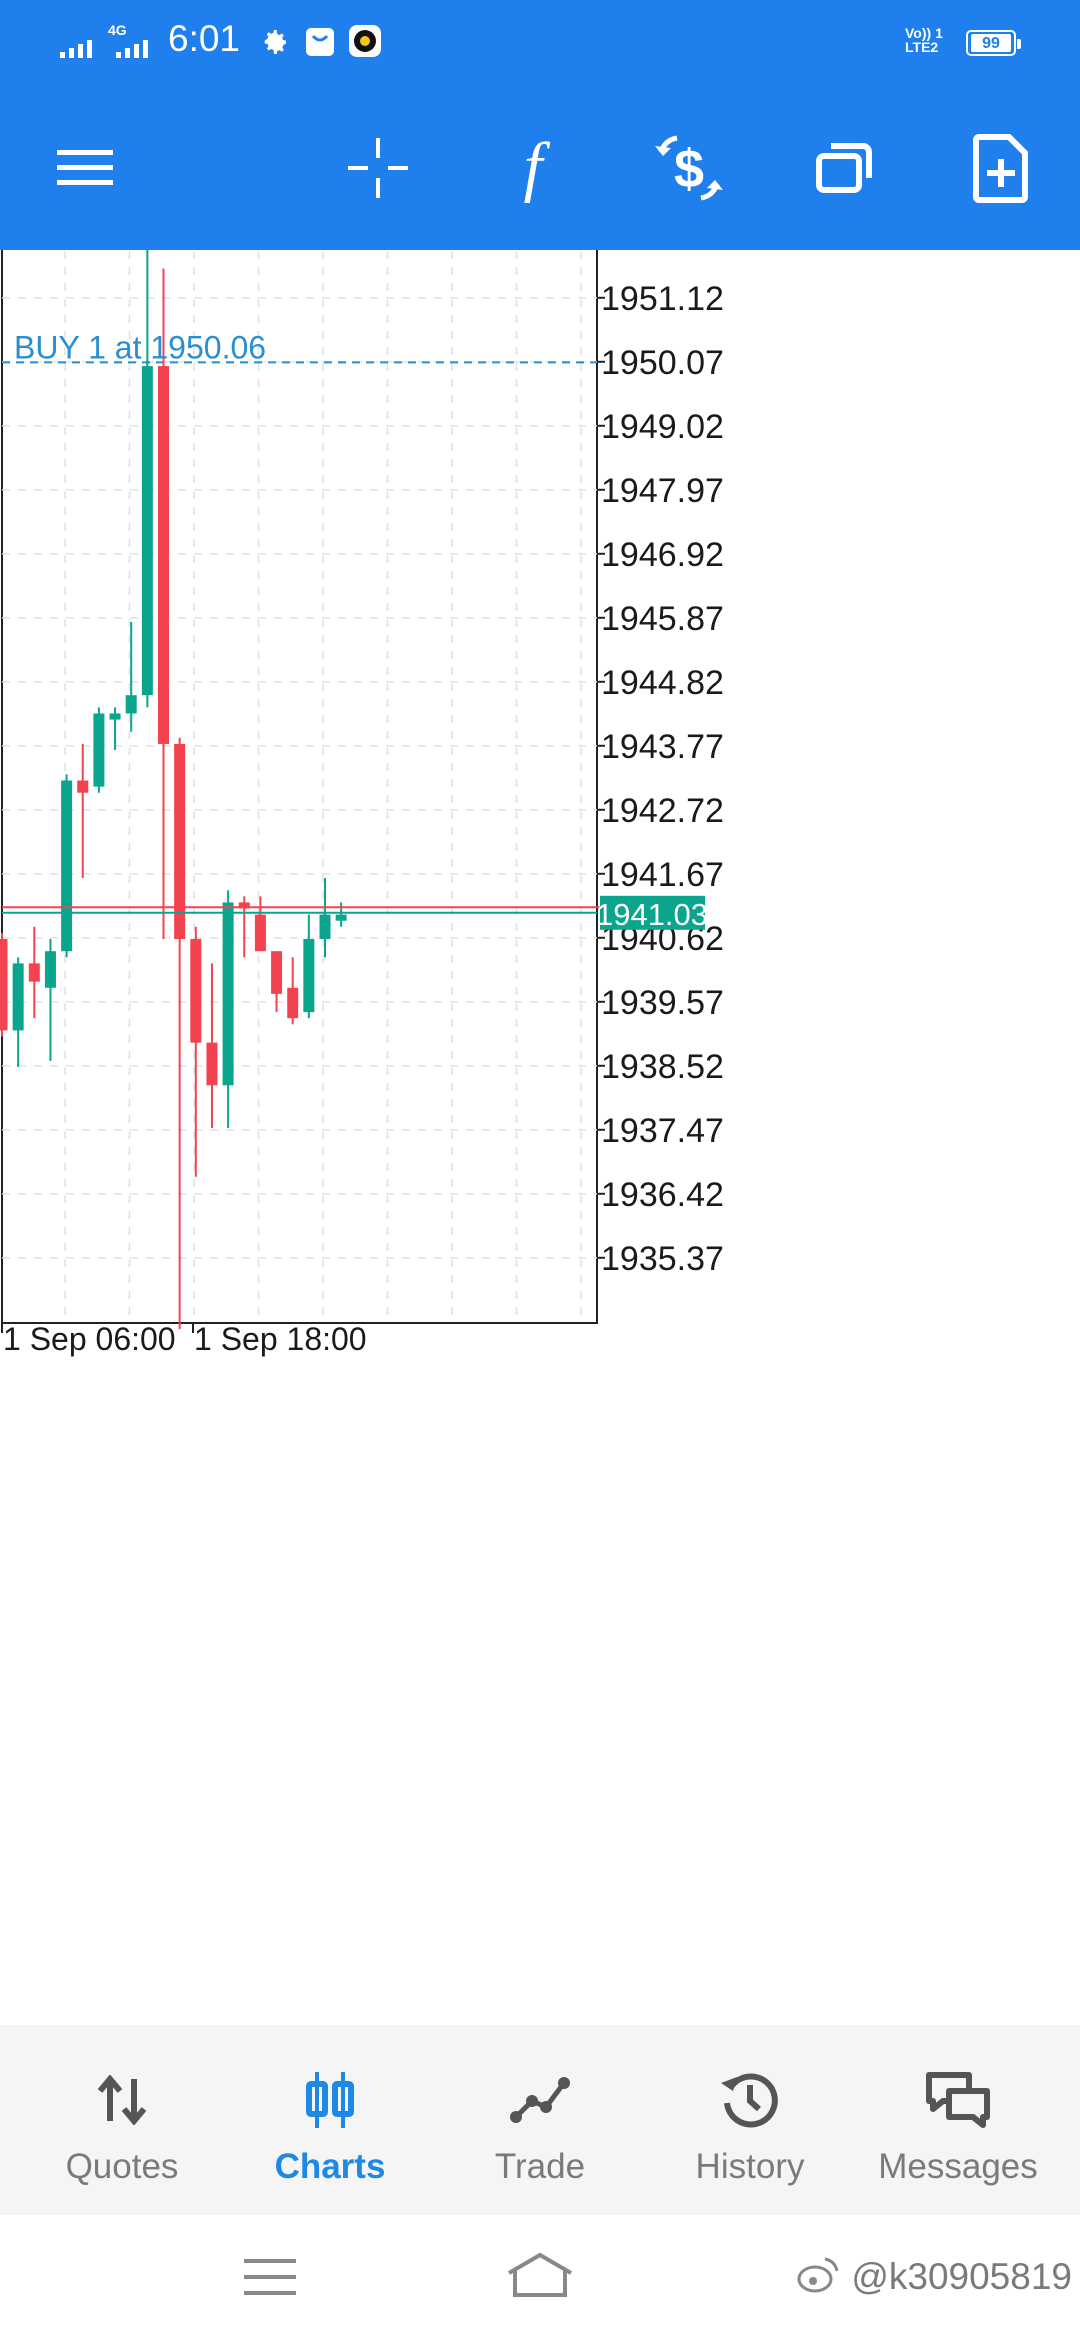 This screenshot has height=2340, width=1080. What do you see at coordinates (991, 43) in the screenshot?
I see `battery-level: 99` at bounding box center [991, 43].